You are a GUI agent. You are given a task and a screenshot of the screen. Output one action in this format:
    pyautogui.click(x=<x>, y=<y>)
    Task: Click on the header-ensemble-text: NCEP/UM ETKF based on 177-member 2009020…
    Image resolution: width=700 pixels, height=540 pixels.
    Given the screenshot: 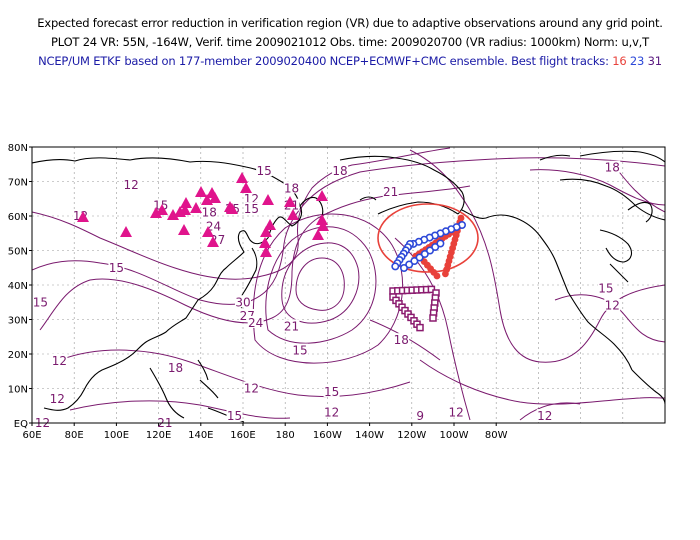 What is the action you would take?
    pyautogui.click(x=323, y=61)
    